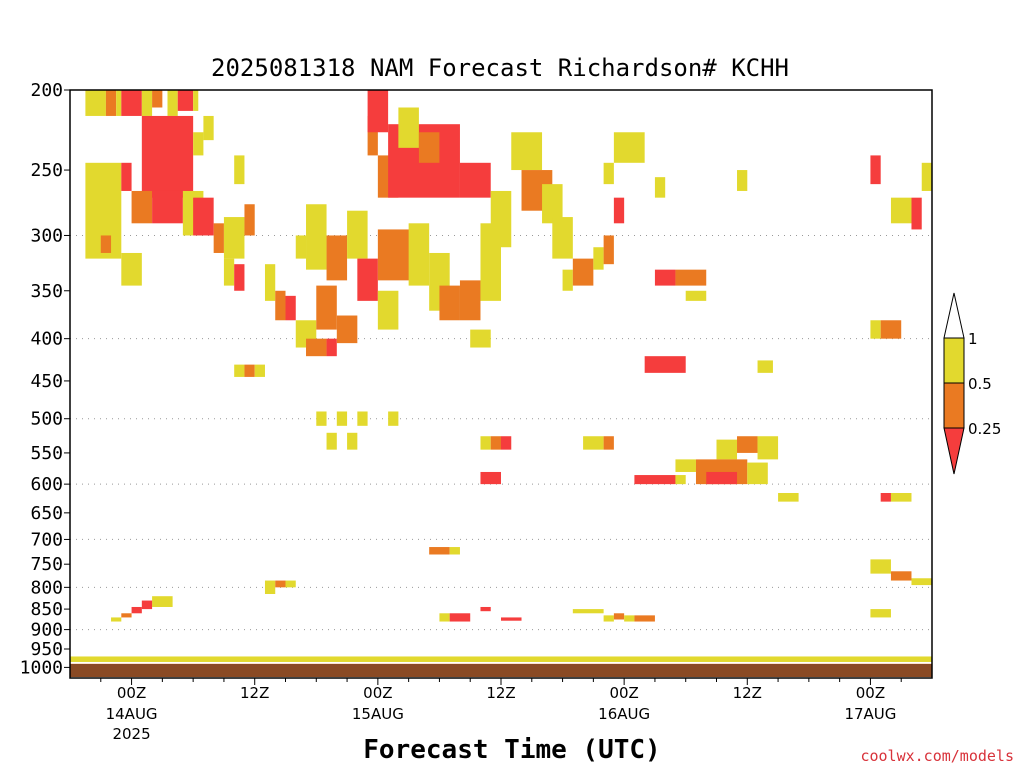 The image size is (1024, 768). What do you see at coordinates (378, 714) in the screenshot?
I see `x-tick-date: 15AUG` at bounding box center [378, 714].